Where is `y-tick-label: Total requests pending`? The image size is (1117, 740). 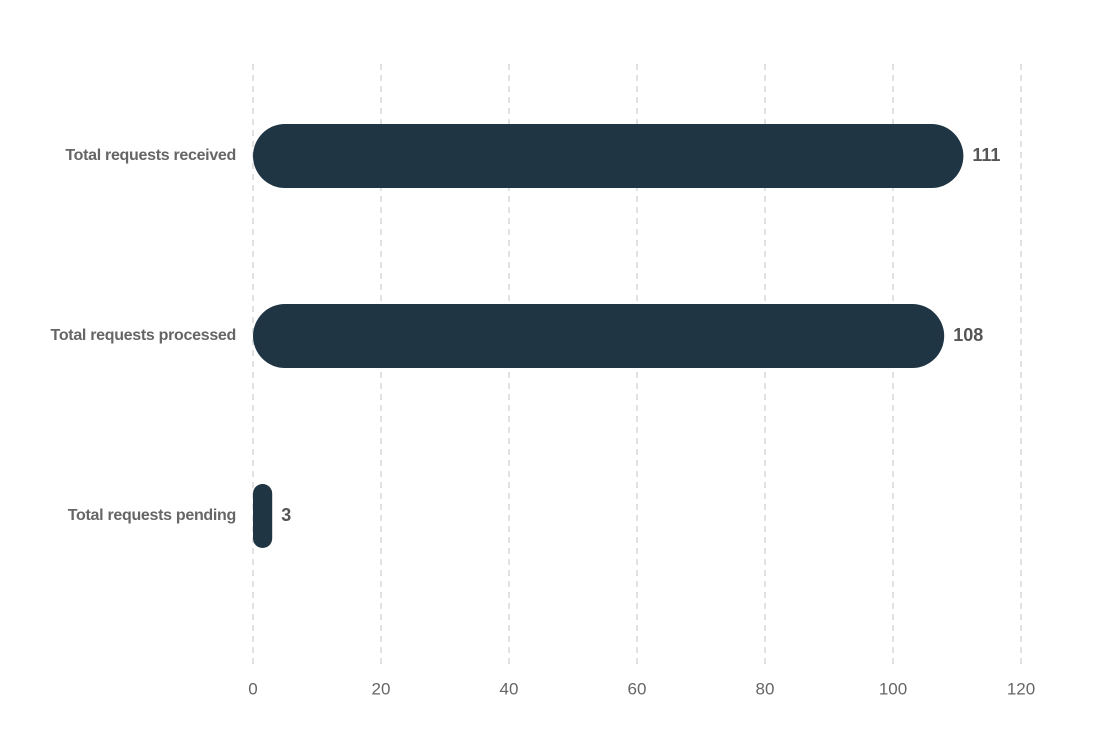
y-tick-label: Total requests pending is located at coordinates (152, 515).